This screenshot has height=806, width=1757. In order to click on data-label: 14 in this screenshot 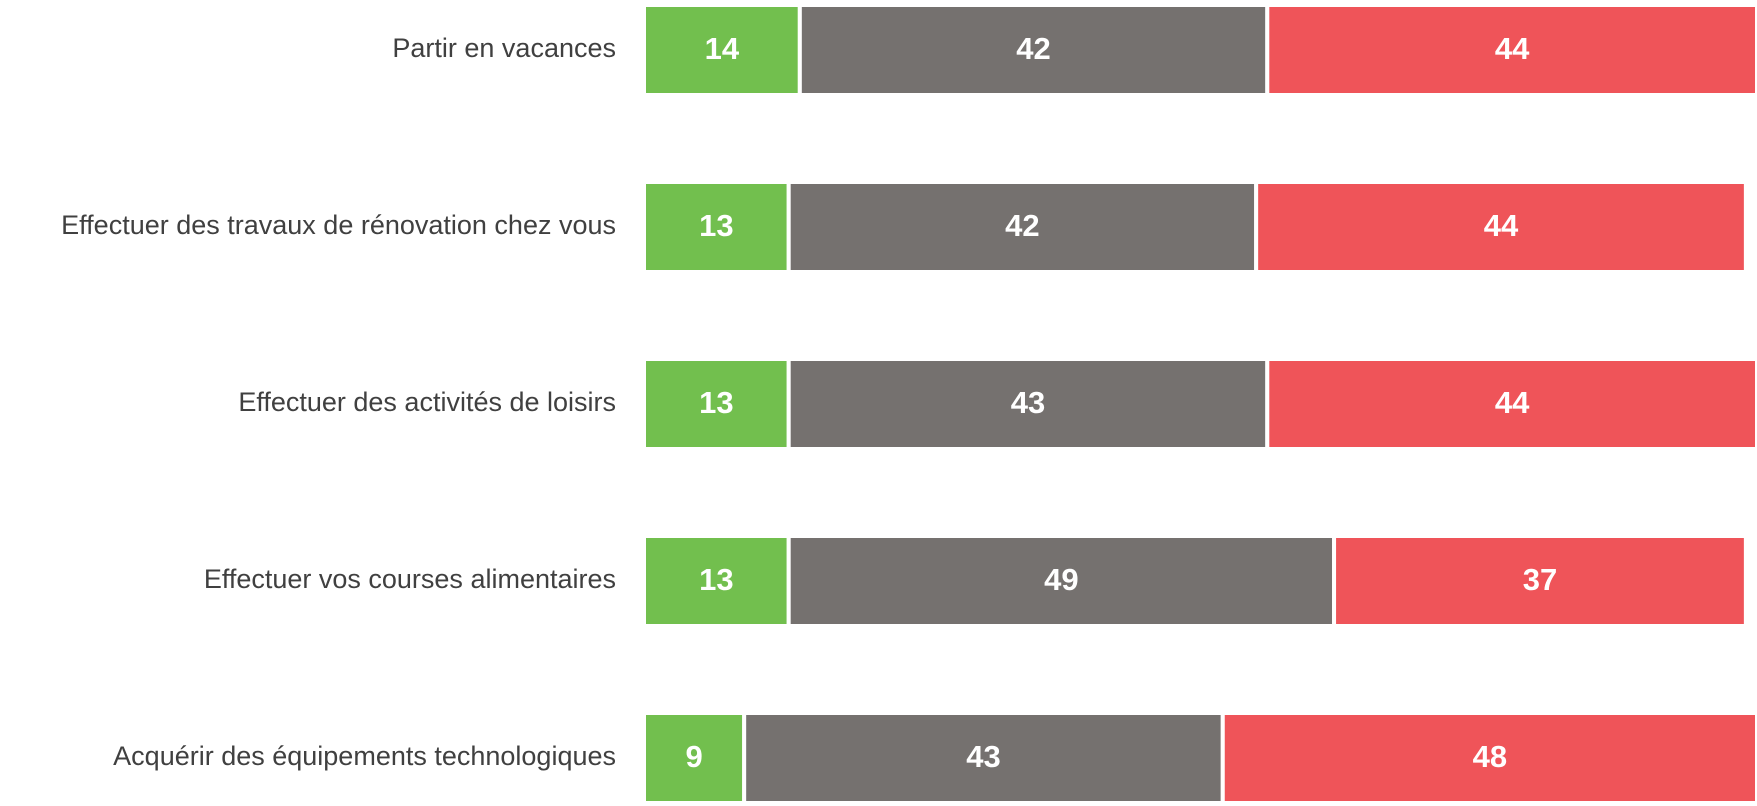, I will do `click(722, 48)`.